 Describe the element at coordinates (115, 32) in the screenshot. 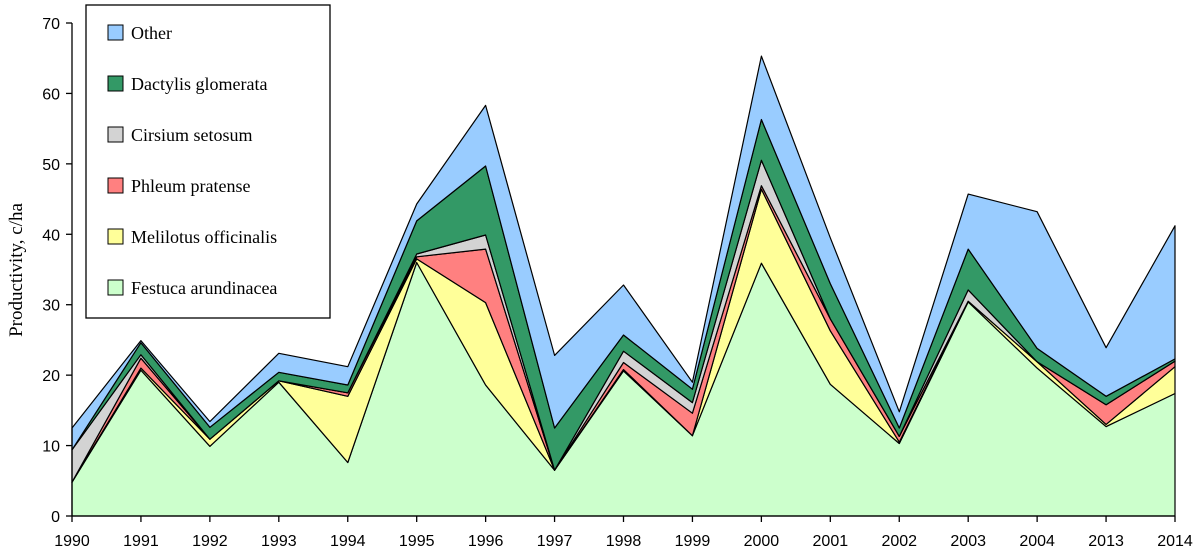

I see `legend-swatch-other` at that location.